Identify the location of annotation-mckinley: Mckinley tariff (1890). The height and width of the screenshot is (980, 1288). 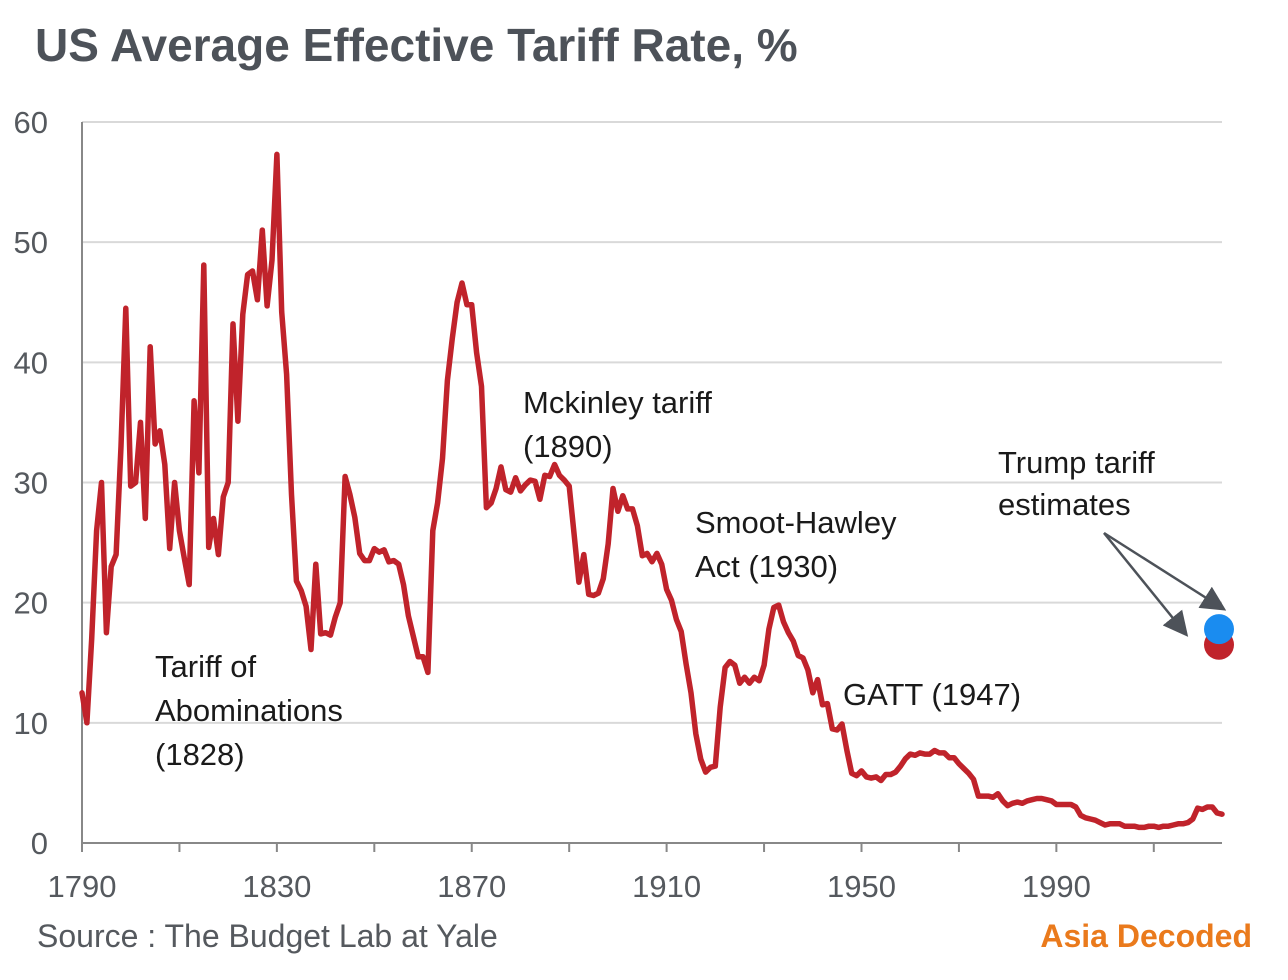
(622, 424).